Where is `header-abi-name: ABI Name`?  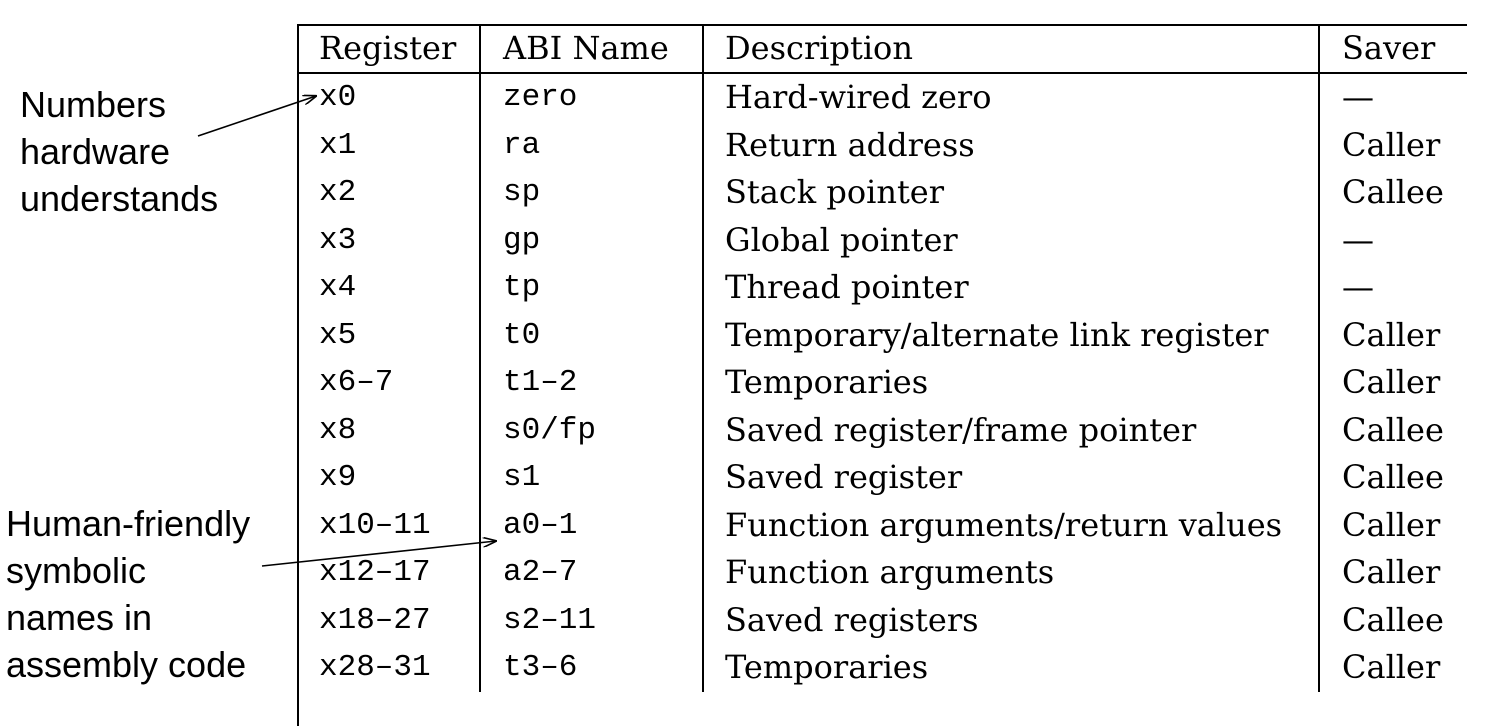 header-abi-name: ABI Name is located at coordinates (591, 49).